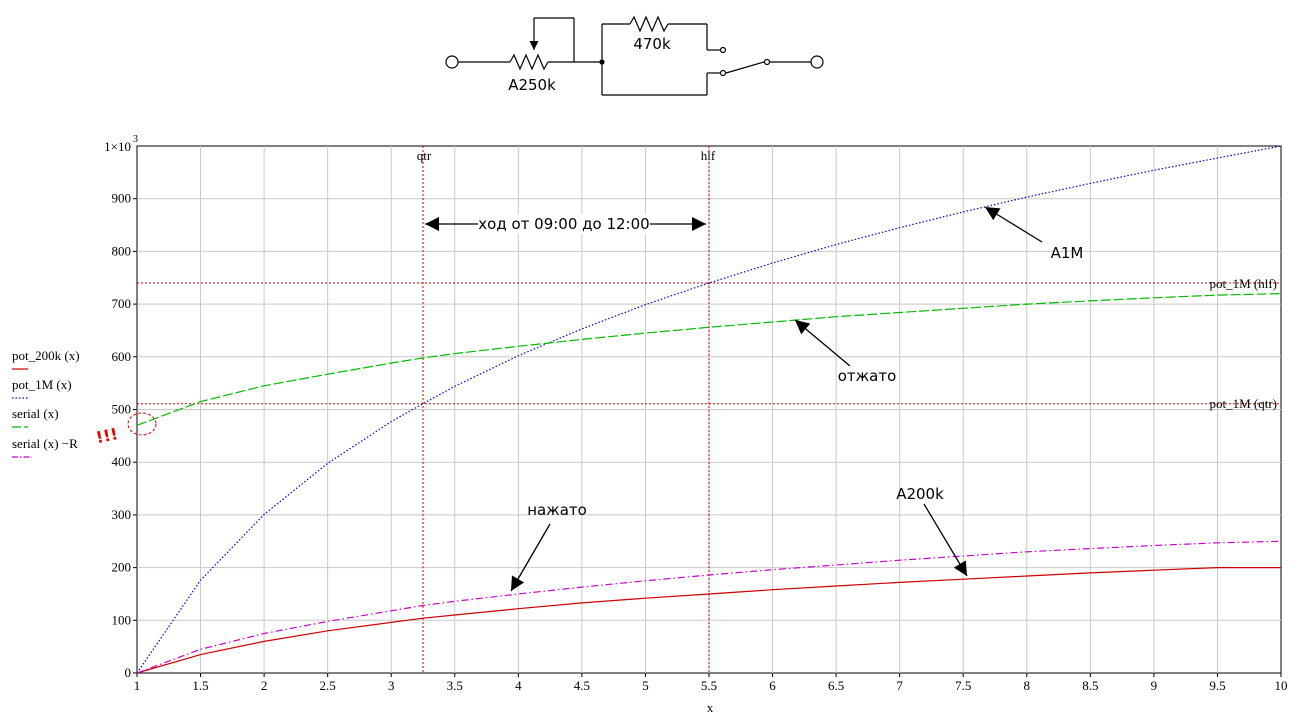 This screenshot has width=1301, height=721. What do you see at coordinates (822, 343) in the screenshot?
I see `released-arrow` at bounding box center [822, 343].